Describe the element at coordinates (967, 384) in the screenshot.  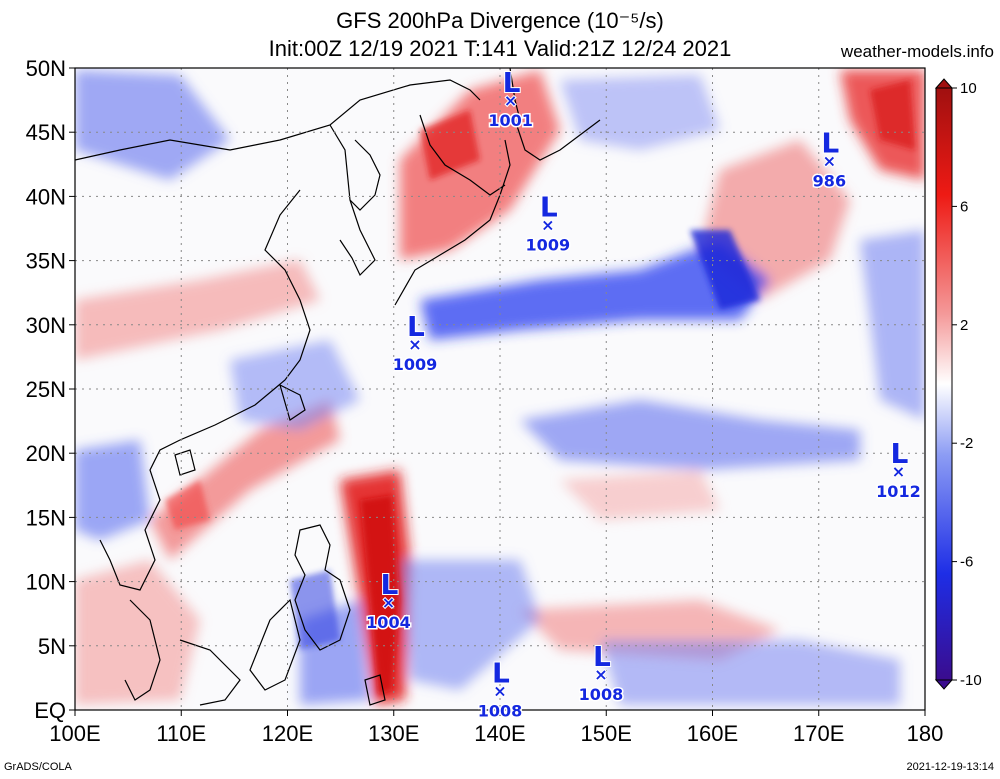
I see `colorbar-labels: 10 6 2 -2 -6 -10` at that location.